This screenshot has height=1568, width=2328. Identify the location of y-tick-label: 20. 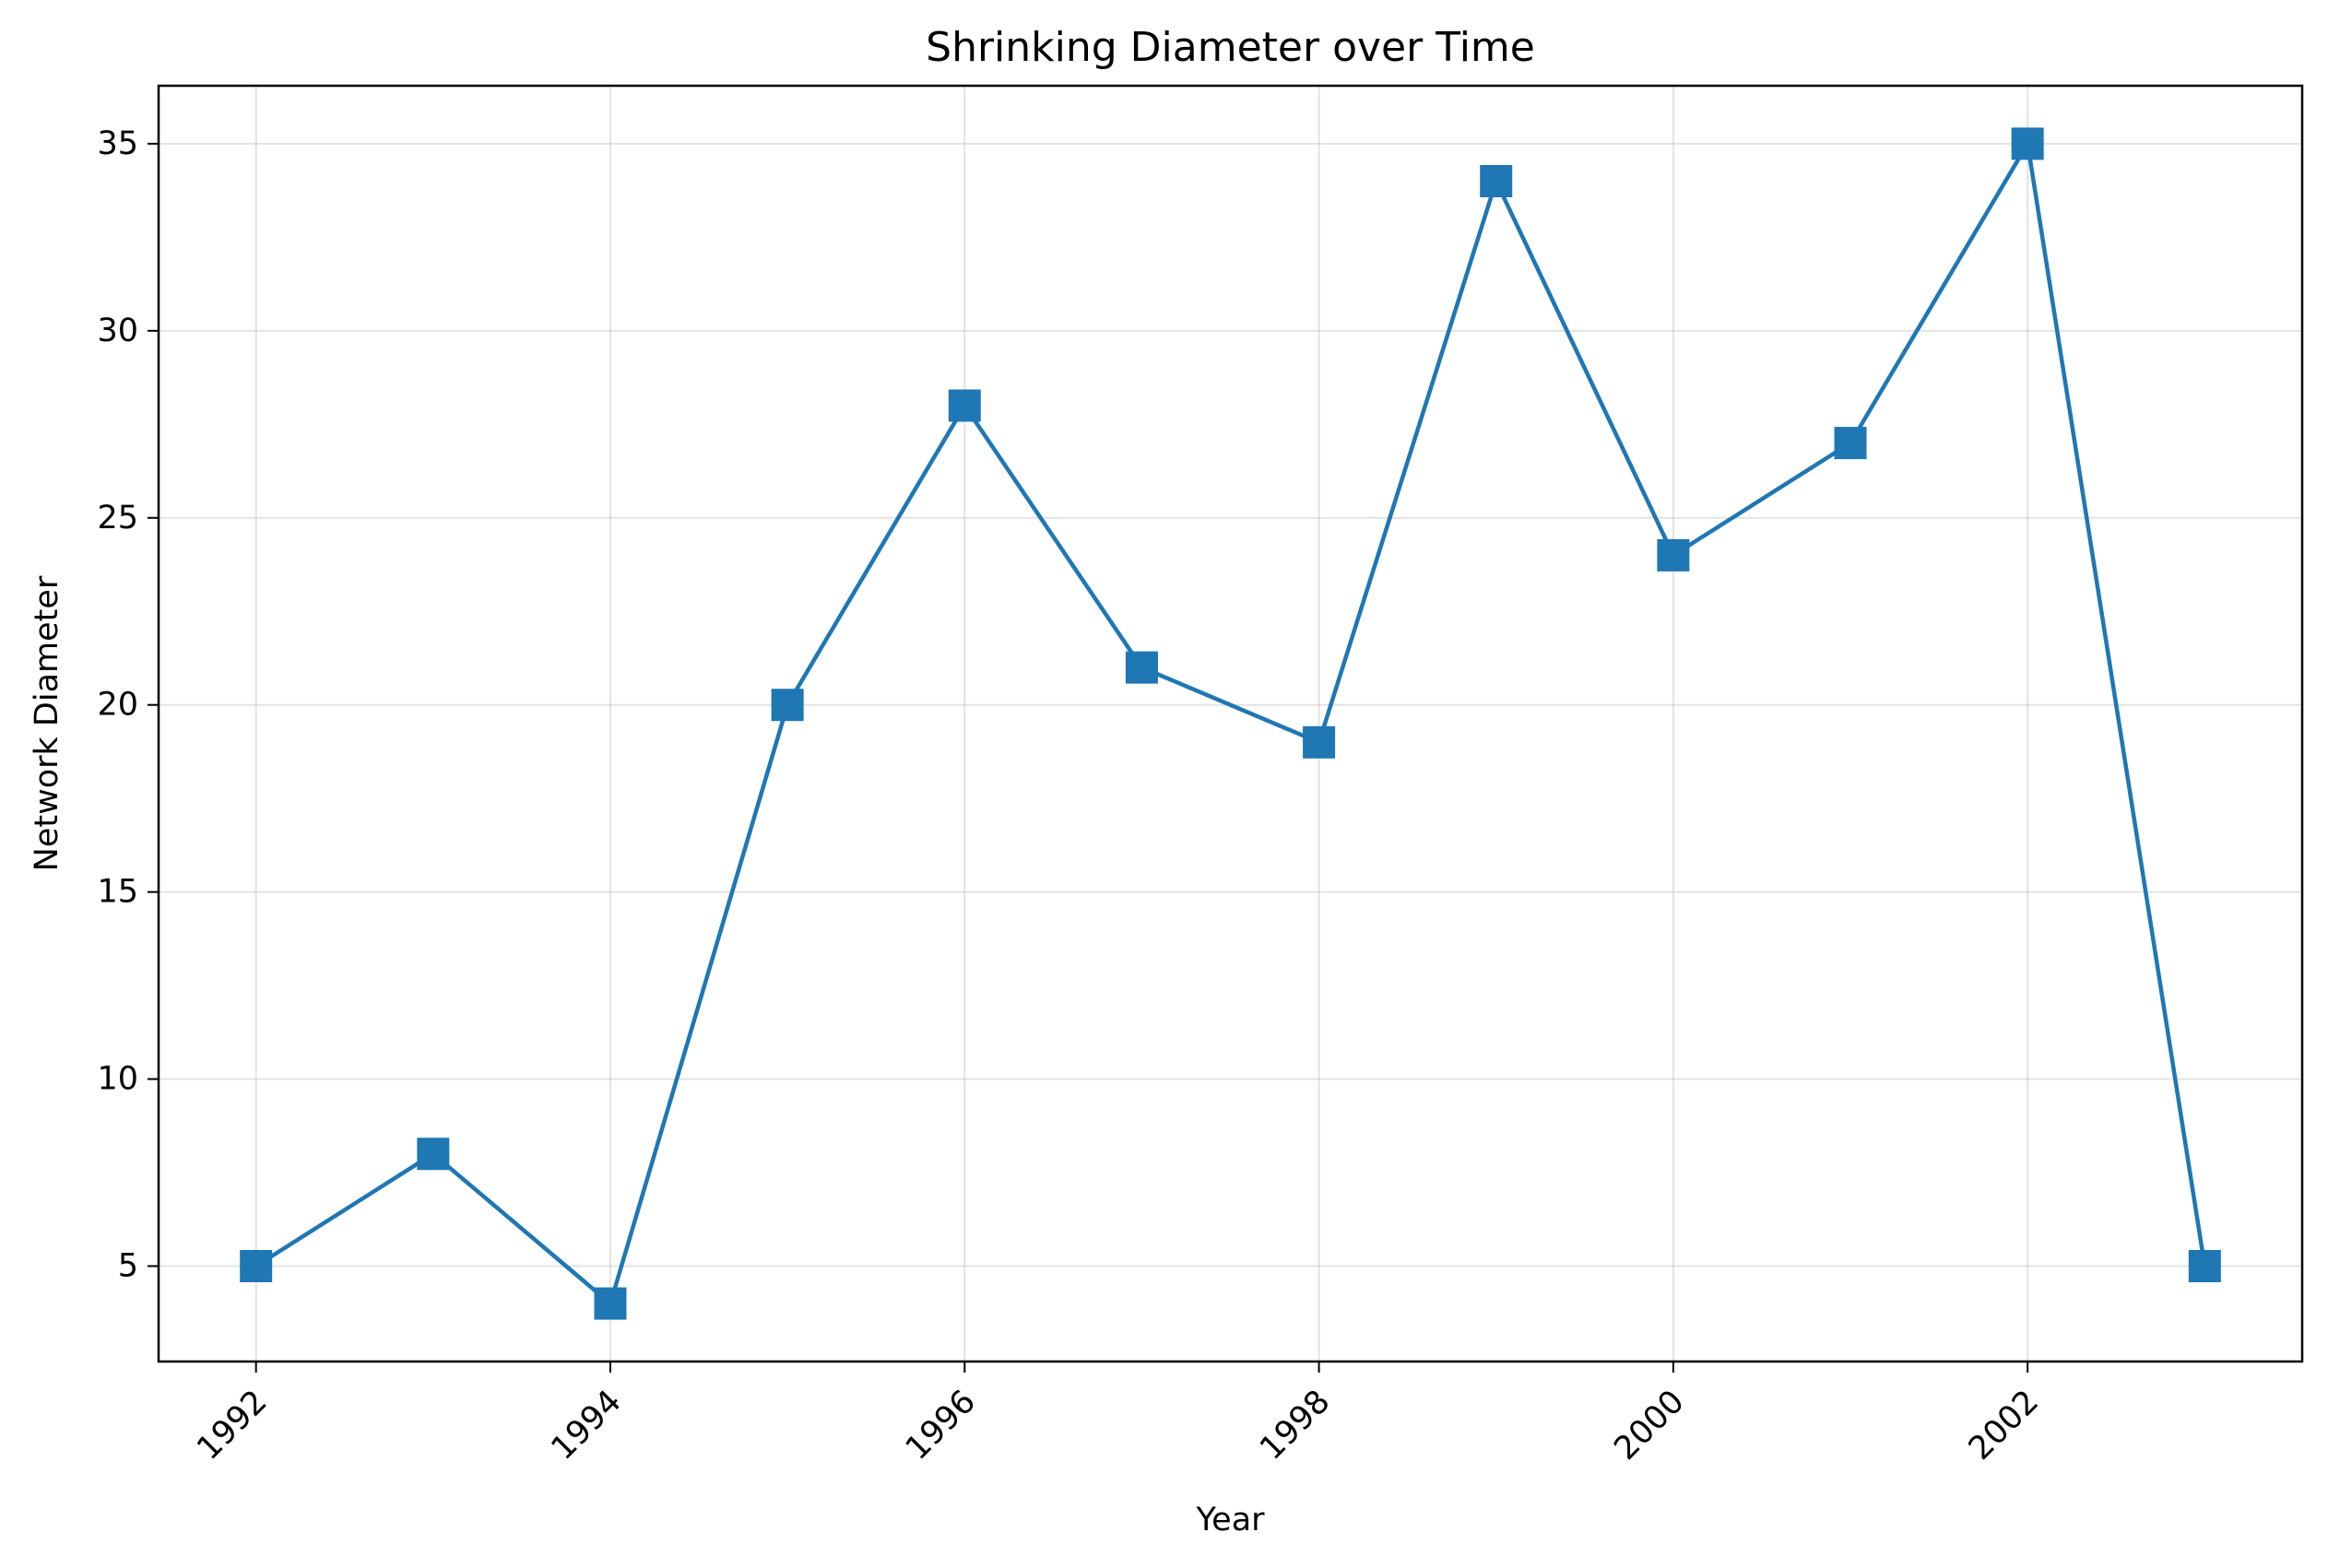
(117, 705).